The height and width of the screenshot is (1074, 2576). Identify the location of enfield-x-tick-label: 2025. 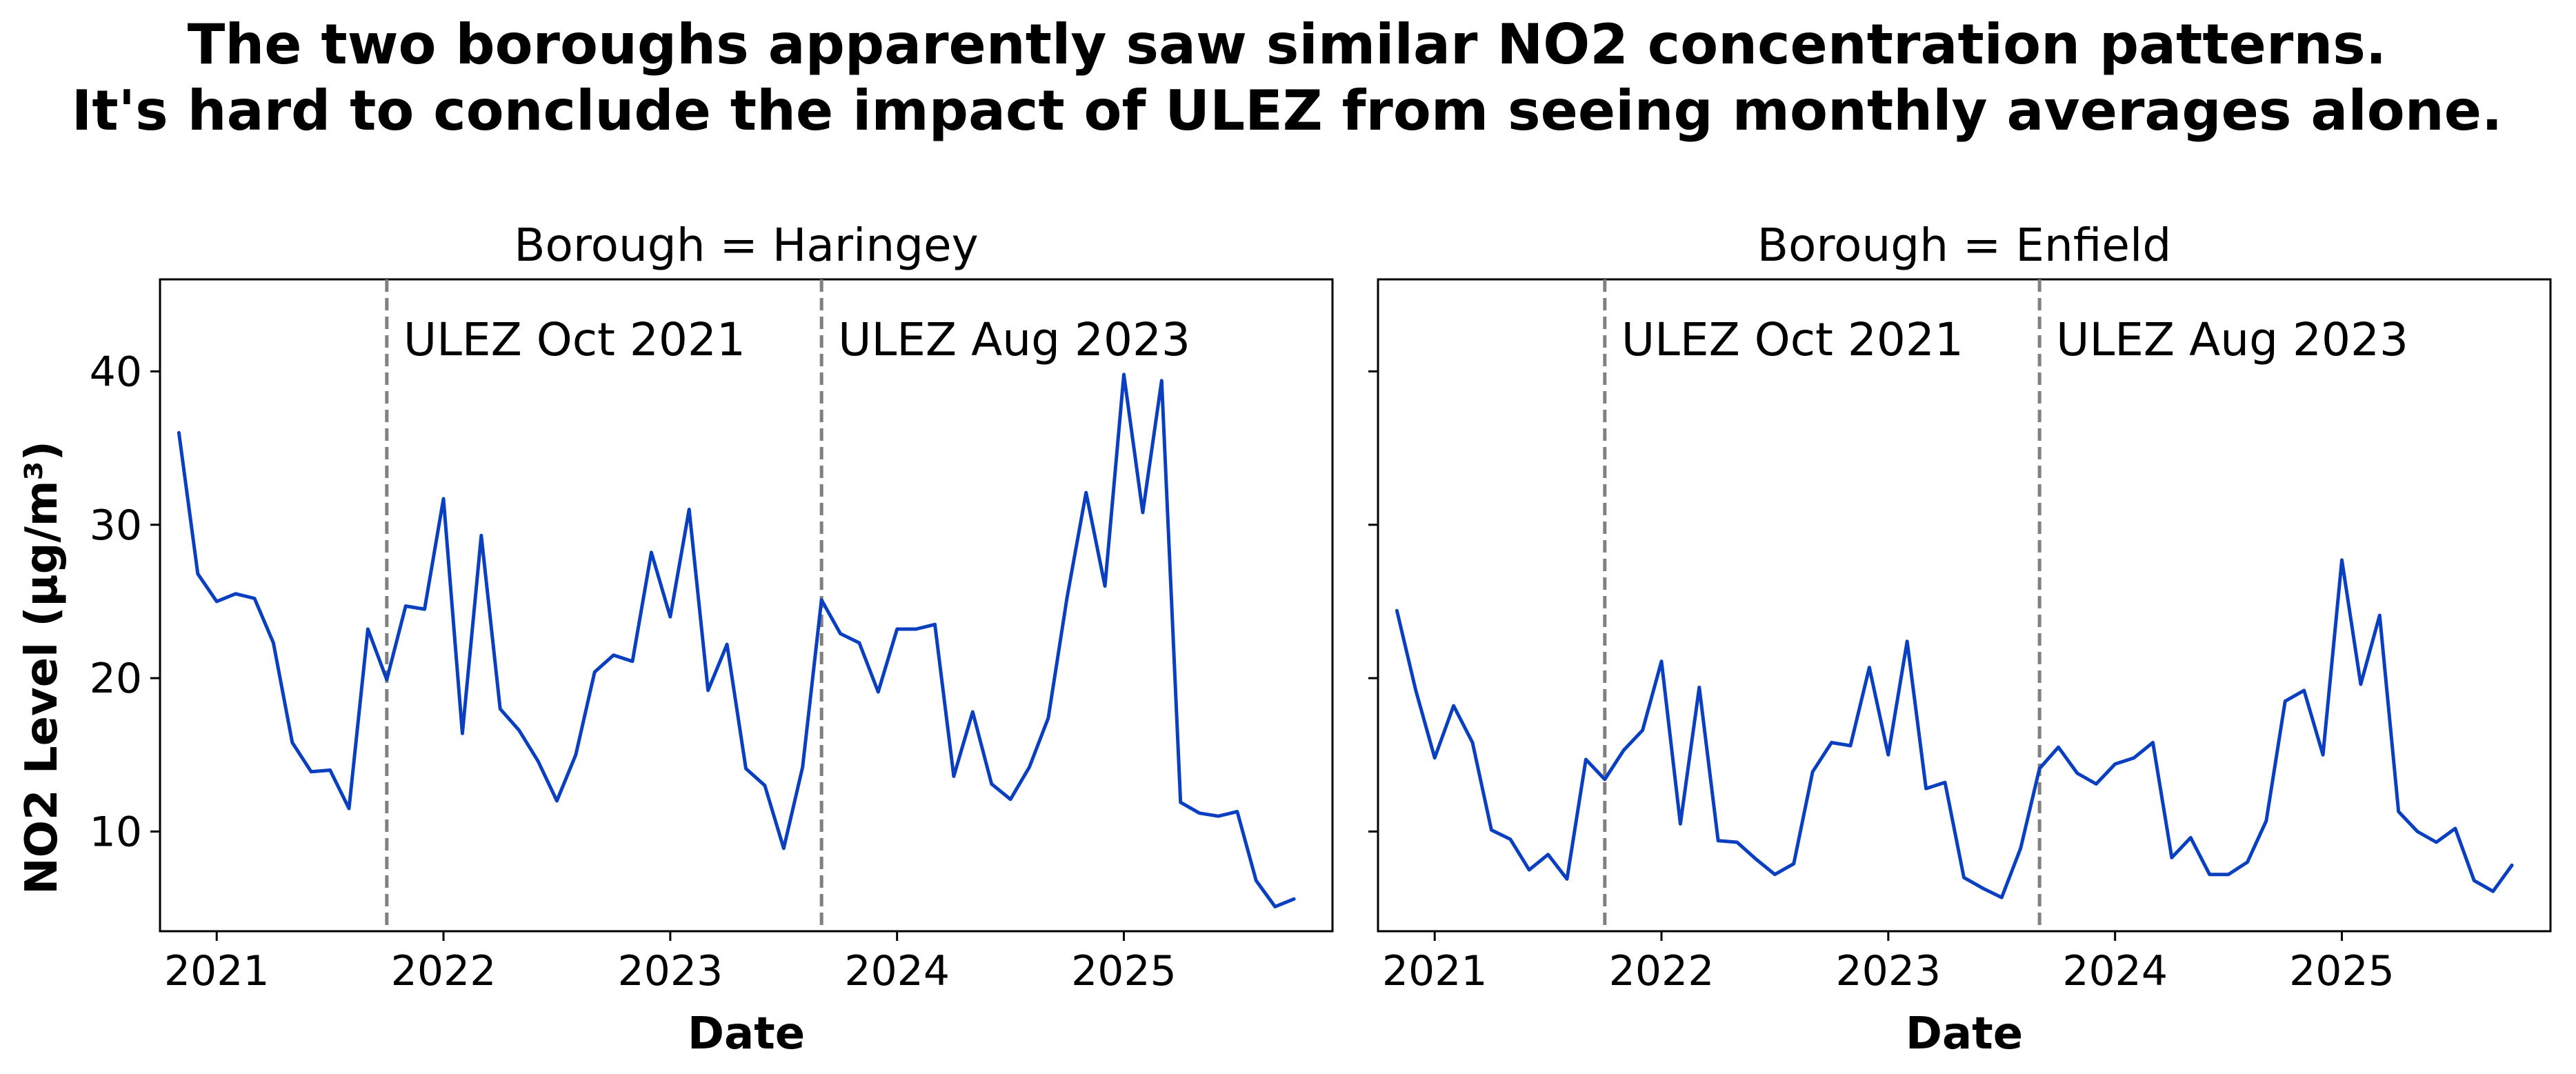
(2342, 971).